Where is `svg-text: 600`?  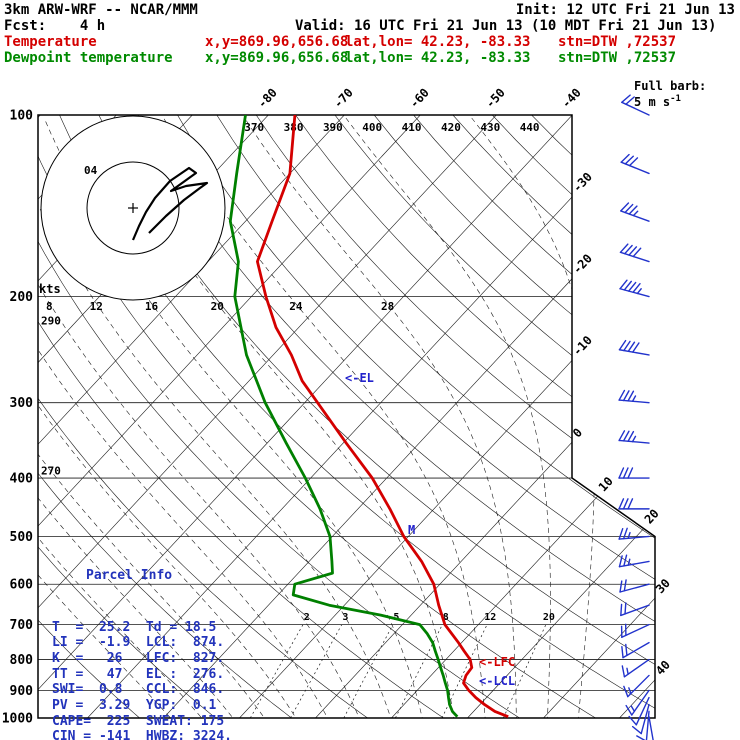
svg-text: 600 is located at coordinates (22, 585).